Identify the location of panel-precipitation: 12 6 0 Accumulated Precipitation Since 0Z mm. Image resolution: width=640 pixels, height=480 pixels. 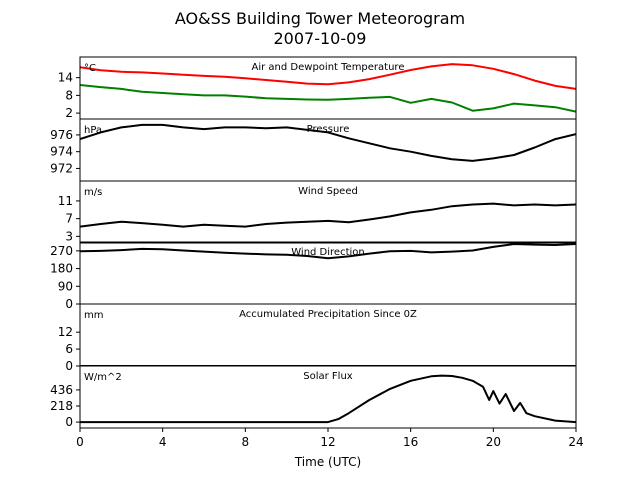
(317, 338).